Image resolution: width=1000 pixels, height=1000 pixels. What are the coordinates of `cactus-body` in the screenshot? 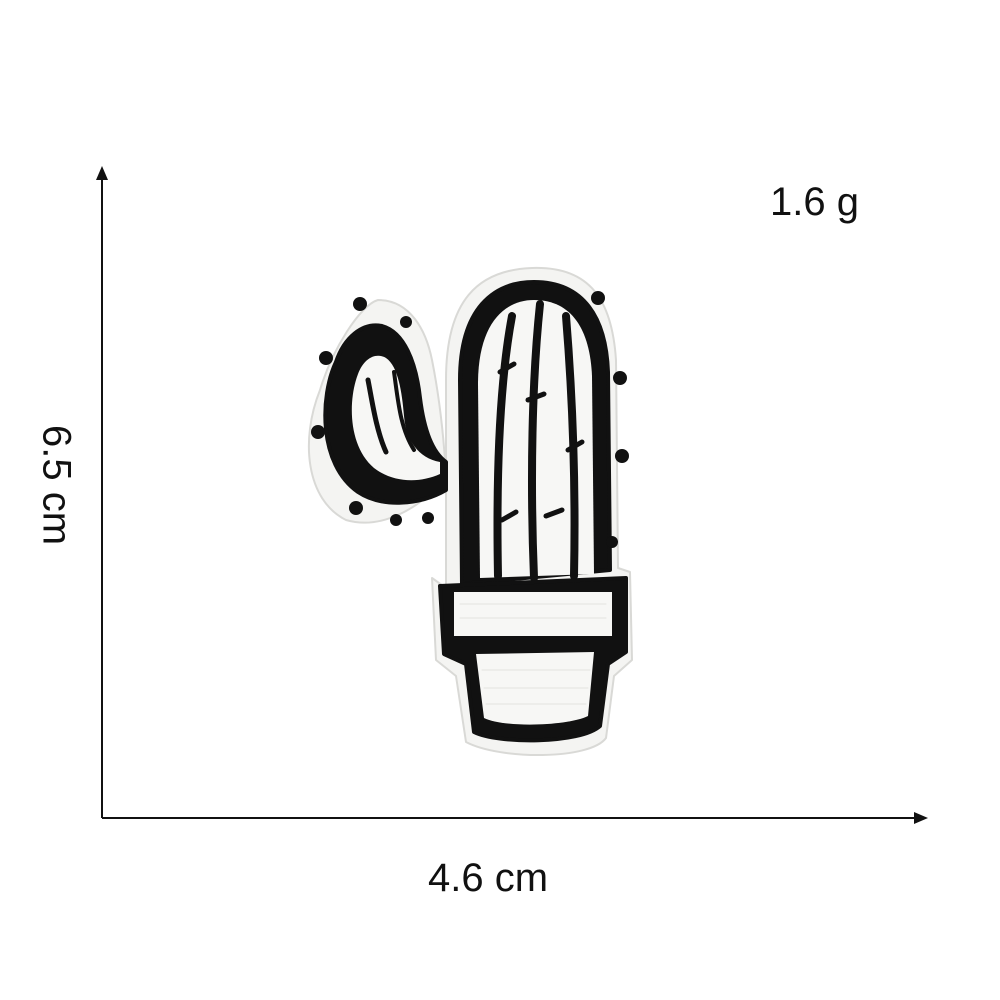 It's located at (535, 433).